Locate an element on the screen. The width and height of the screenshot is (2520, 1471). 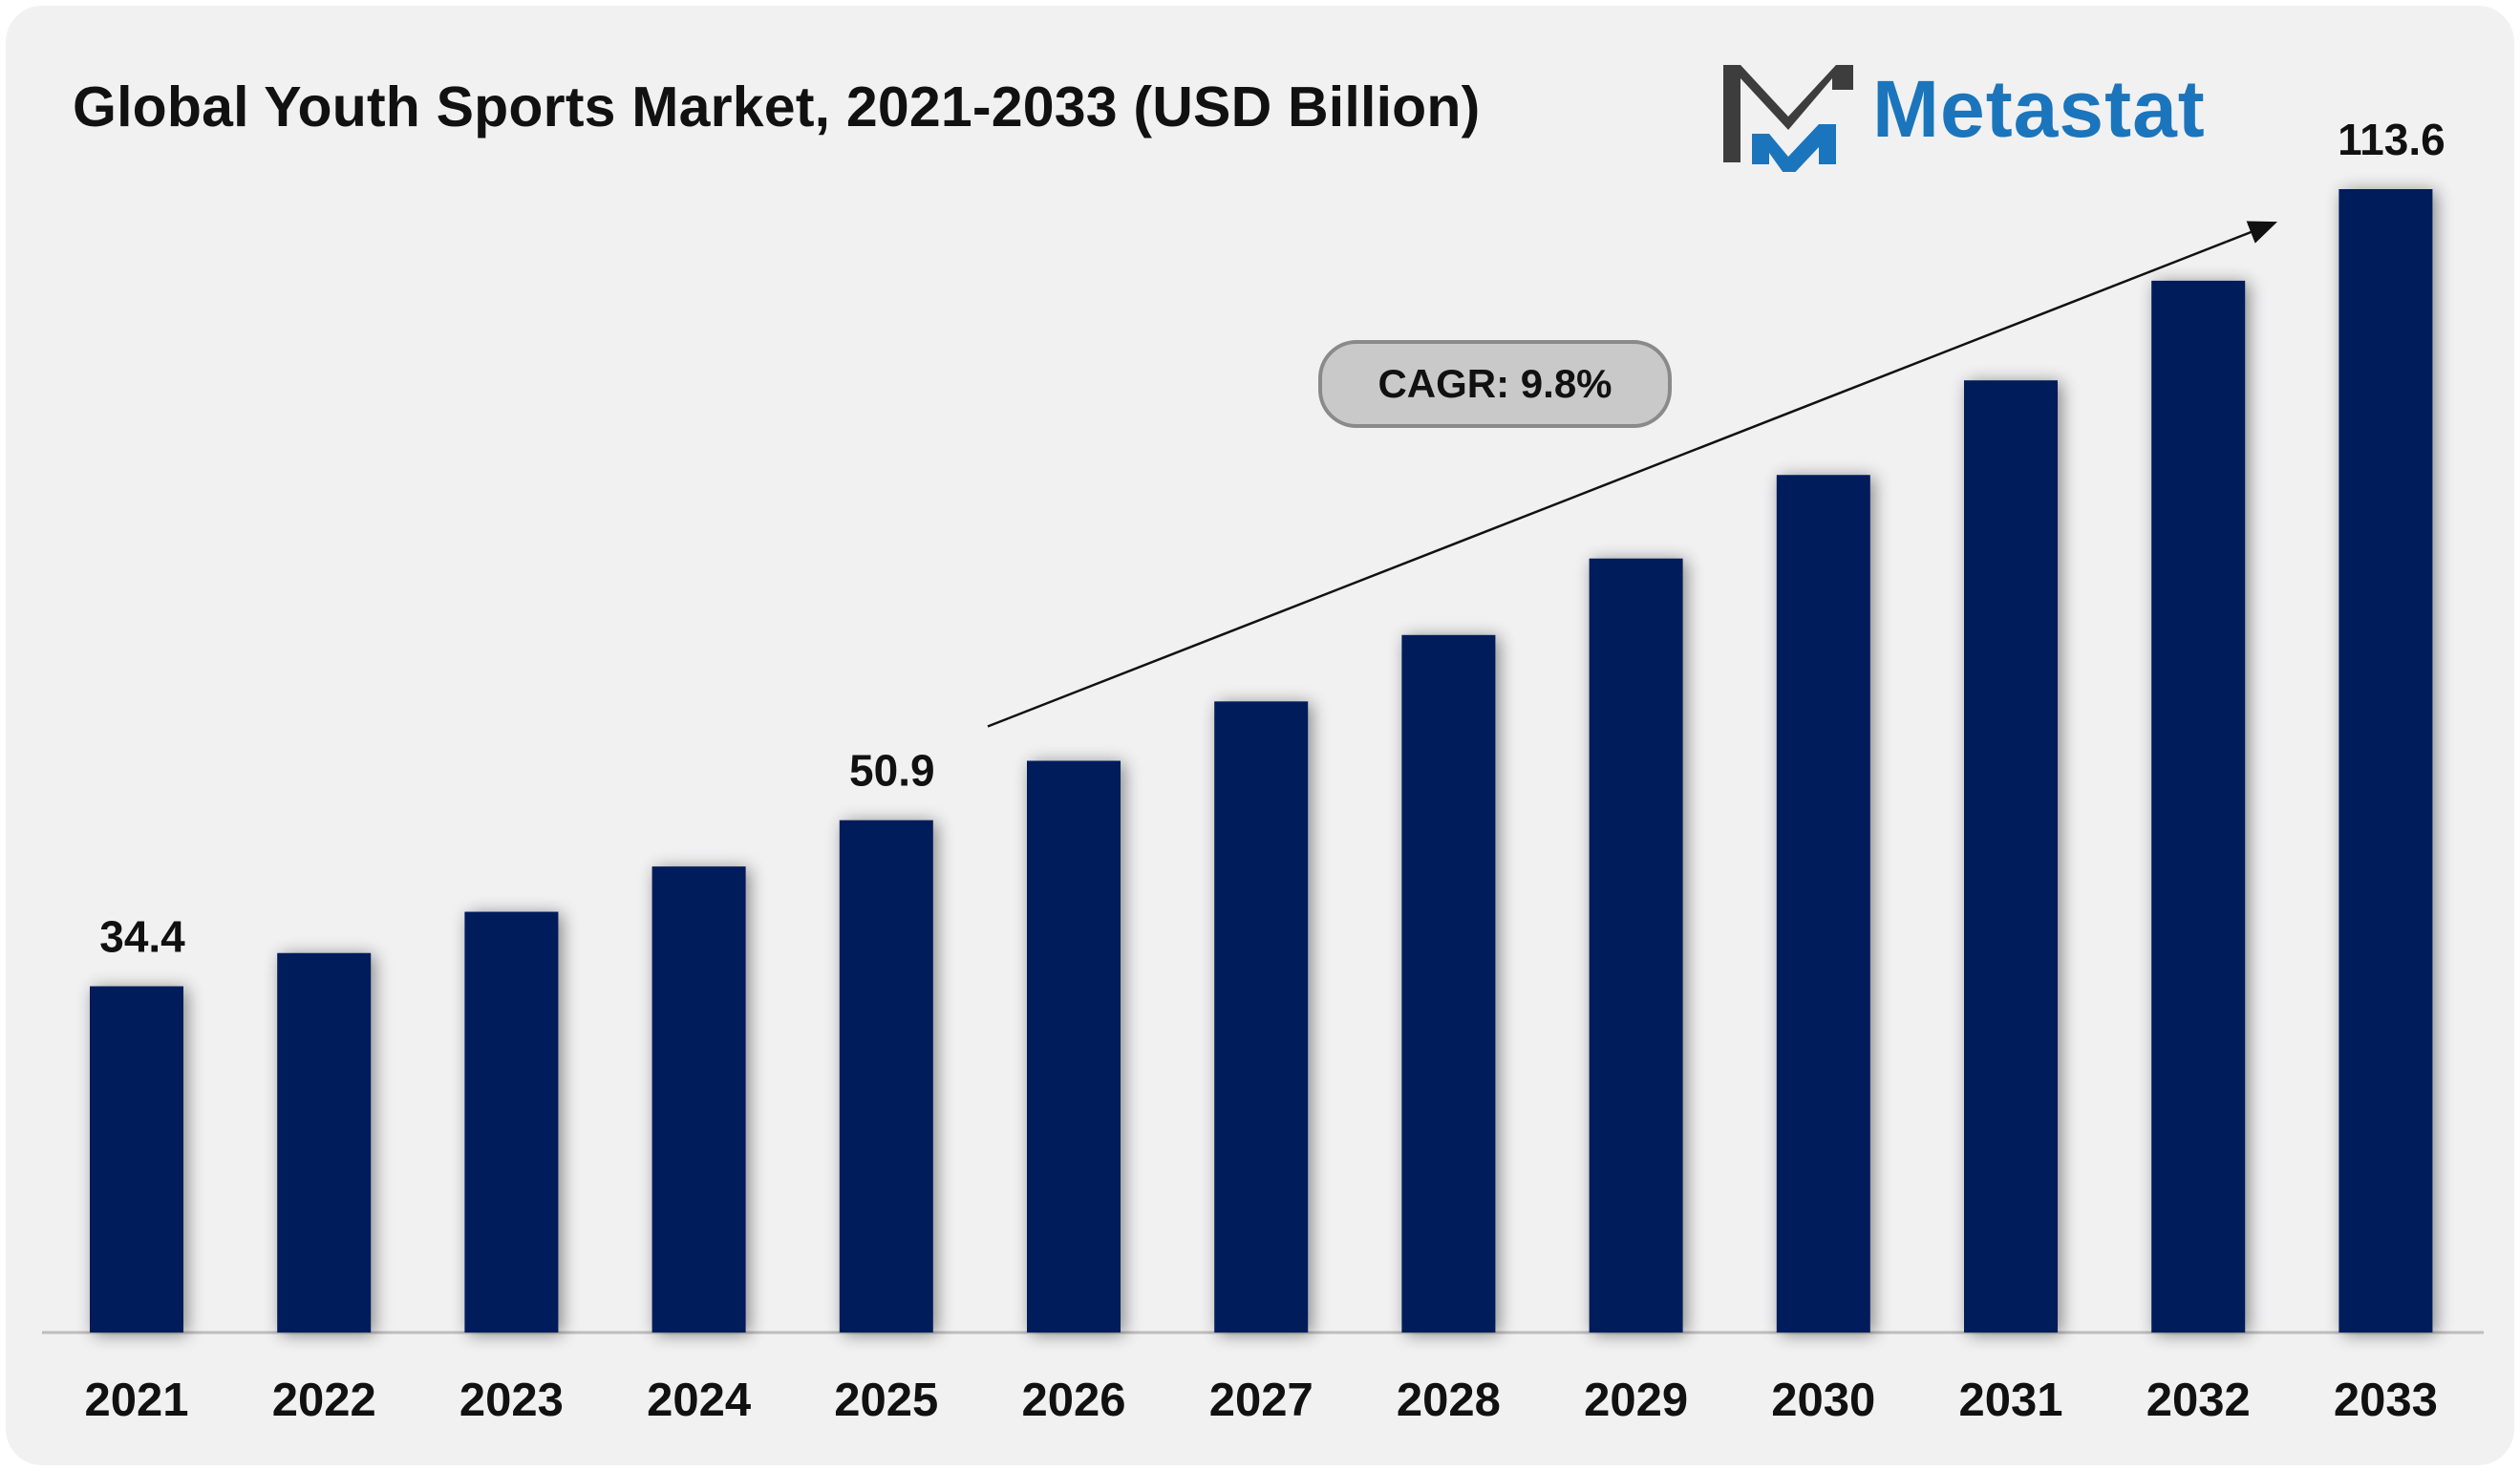
x-tick-label-2026: 2026 is located at coordinates (1073, 1400).